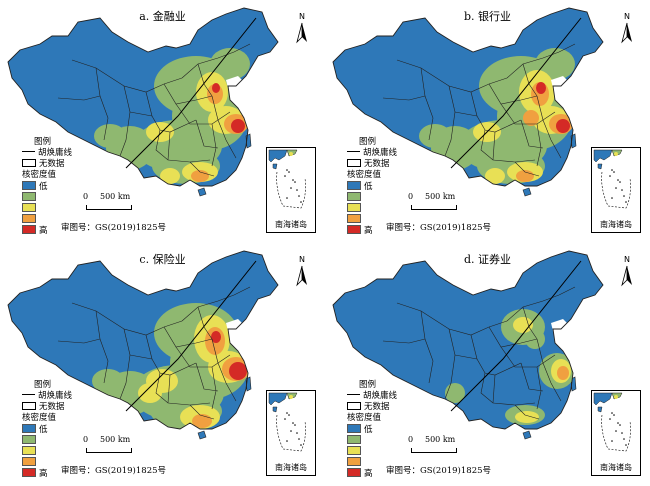  I want to click on legend-hu-line: 胡焕庸线, so click(380, 396).